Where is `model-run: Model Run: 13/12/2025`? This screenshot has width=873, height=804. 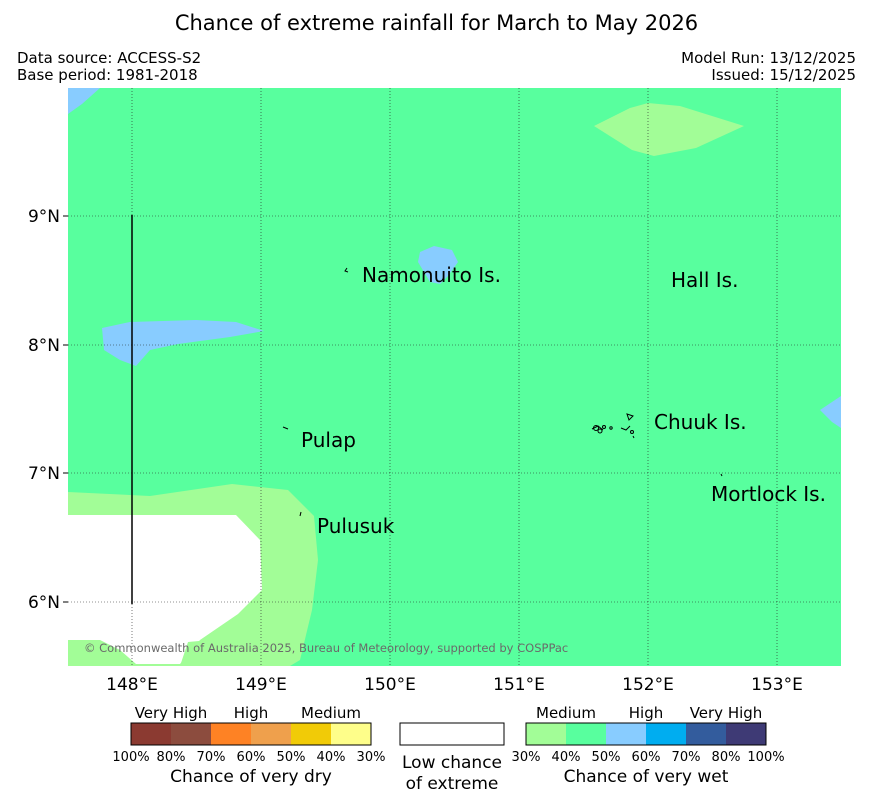 model-run: Model Run: 13/12/2025 is located at coordinates (768, 58).